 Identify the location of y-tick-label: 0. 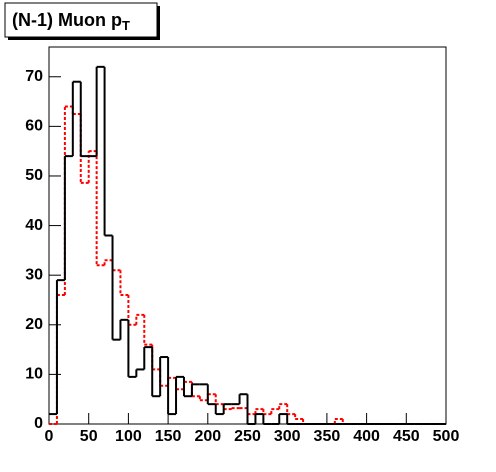
(38, 423).